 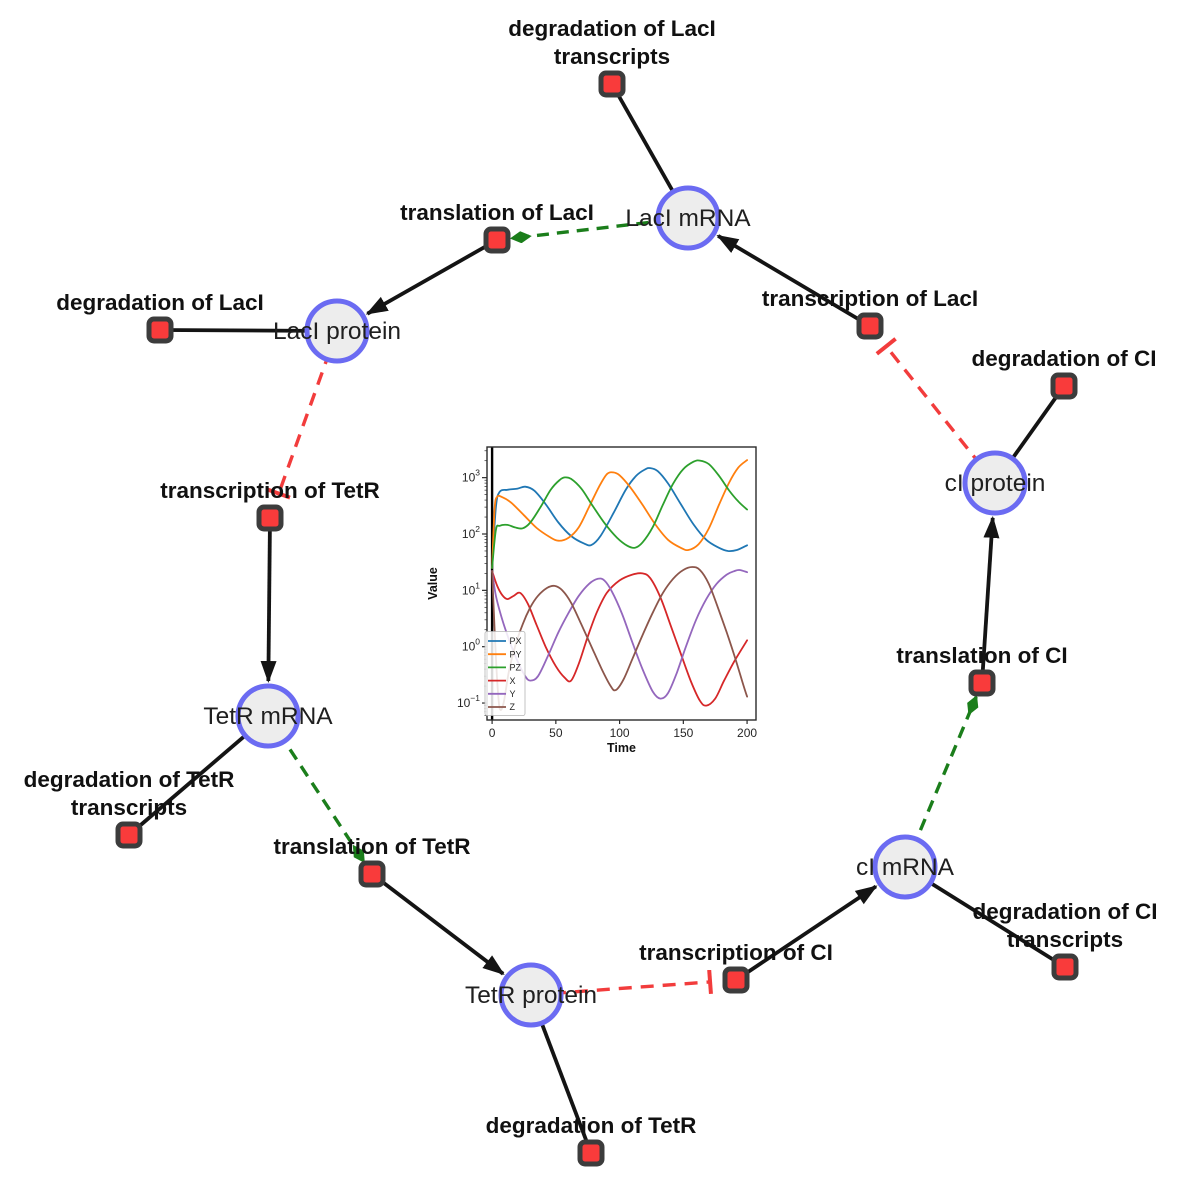 I want to click on reaction-node-transcription_ci, so click(x=736, y=980).